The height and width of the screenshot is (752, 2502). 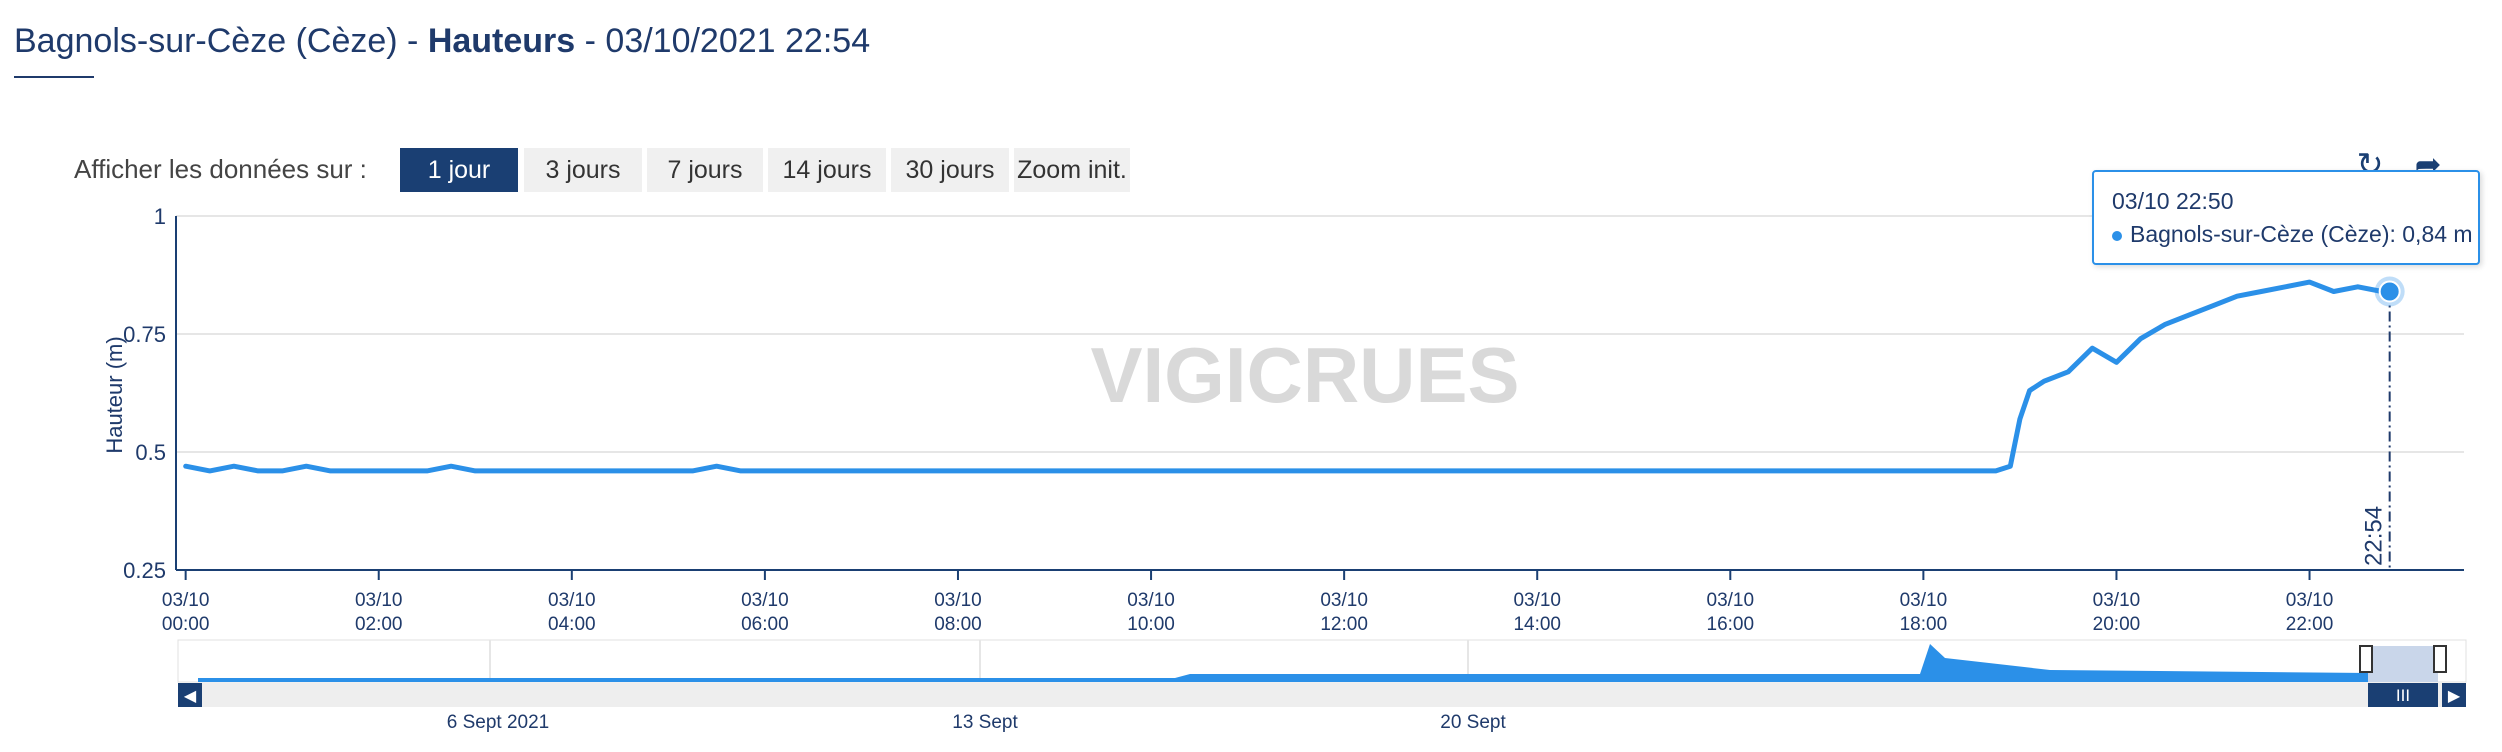 What do you see at coordinates (379, 624) in the screenshot?
I see `x-tick-label: 02:00` at bounding box center [379, 624].